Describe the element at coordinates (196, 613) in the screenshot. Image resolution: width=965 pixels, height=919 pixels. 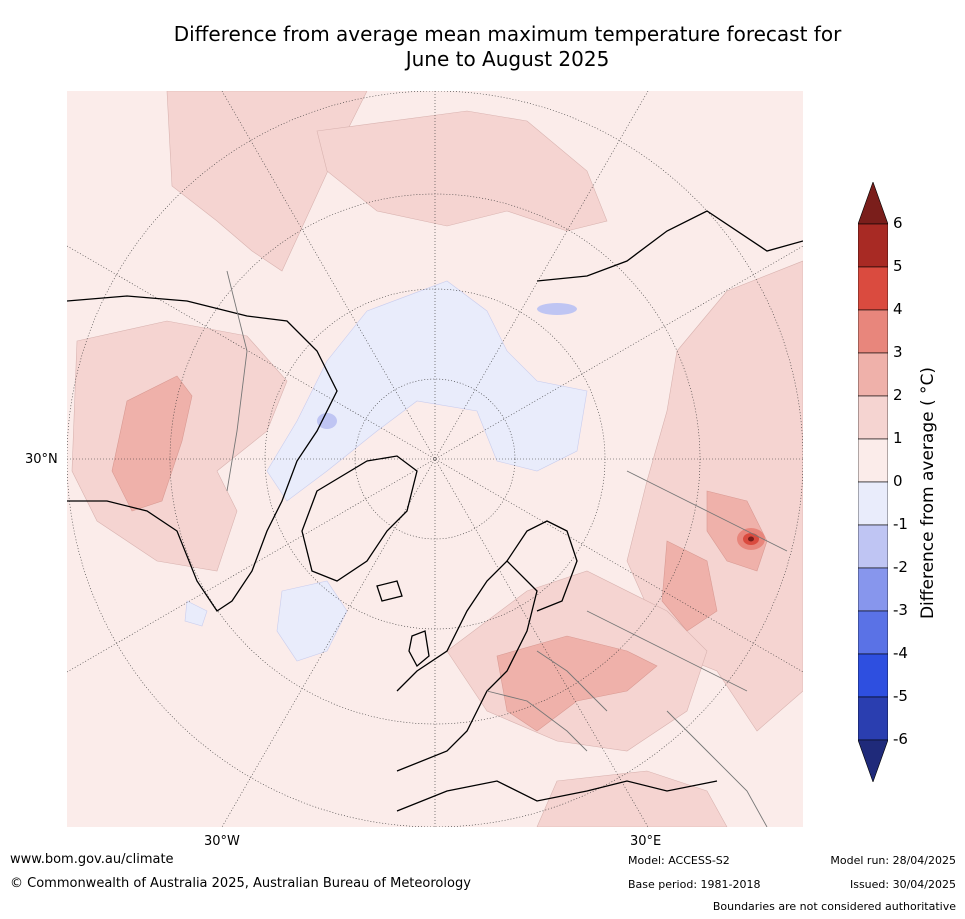
I see `labrador-cool-region` at that location.